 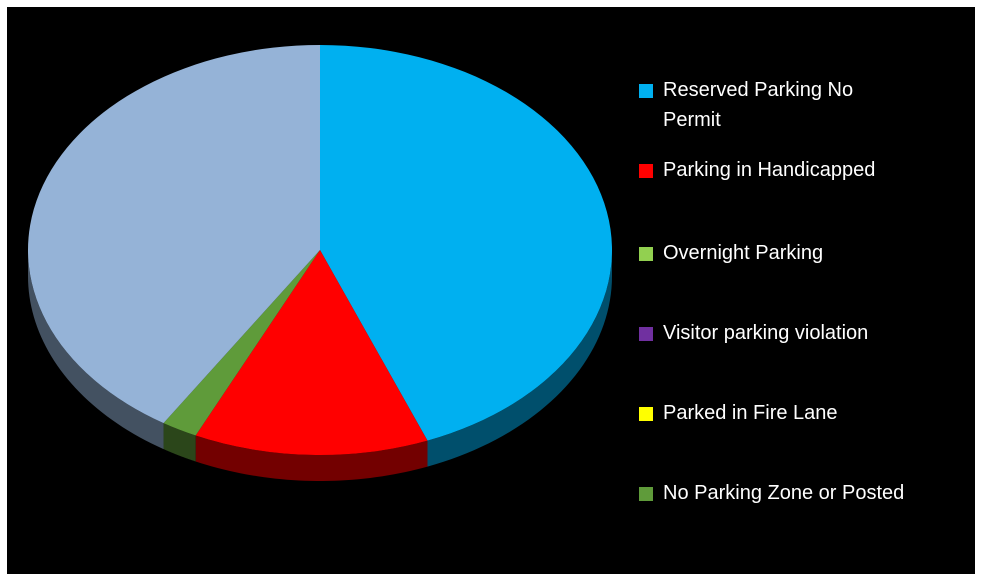 What do you see at coordinates (758, 105) in the screenshot?
I see `legend-label: Reserved Parking No Permit` at bounding box center [758, 105].